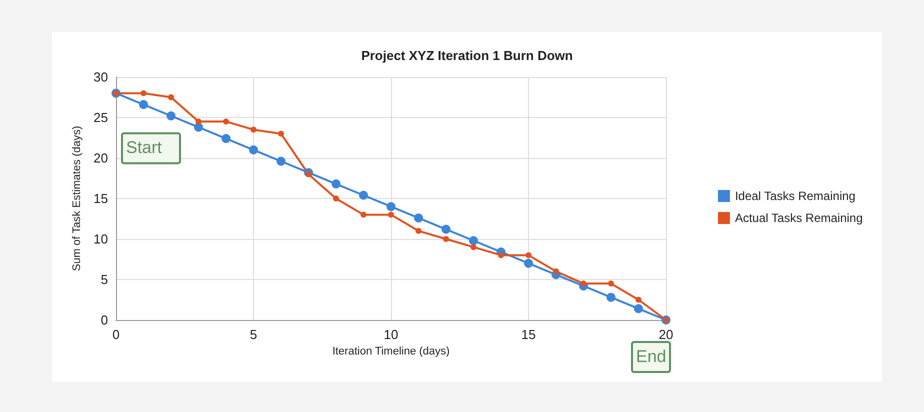 Image resolution: width=924 pixels, height=412 pixels. I want to click on x-tick-label: 5, so click(254, 334).